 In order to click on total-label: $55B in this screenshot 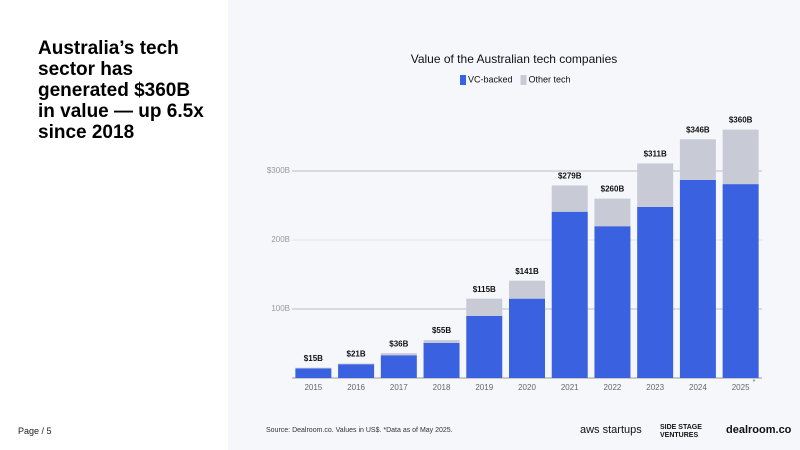, I will do `click(441, 330)`.